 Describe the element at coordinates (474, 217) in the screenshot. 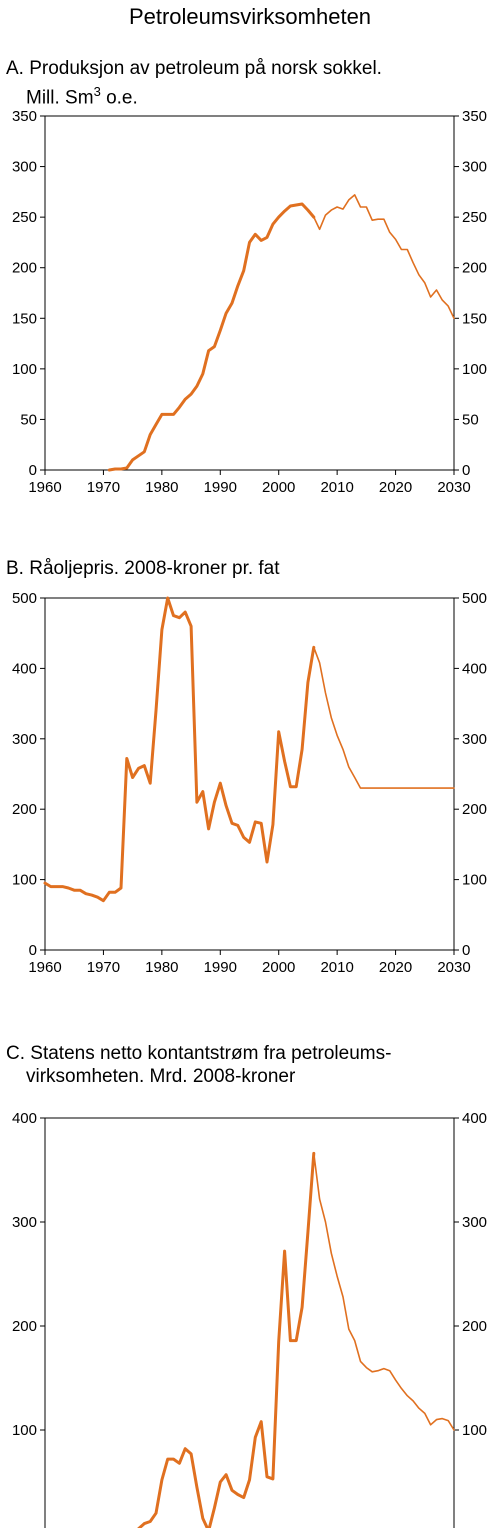

I see `y-tick-label-right: 250` at that location.